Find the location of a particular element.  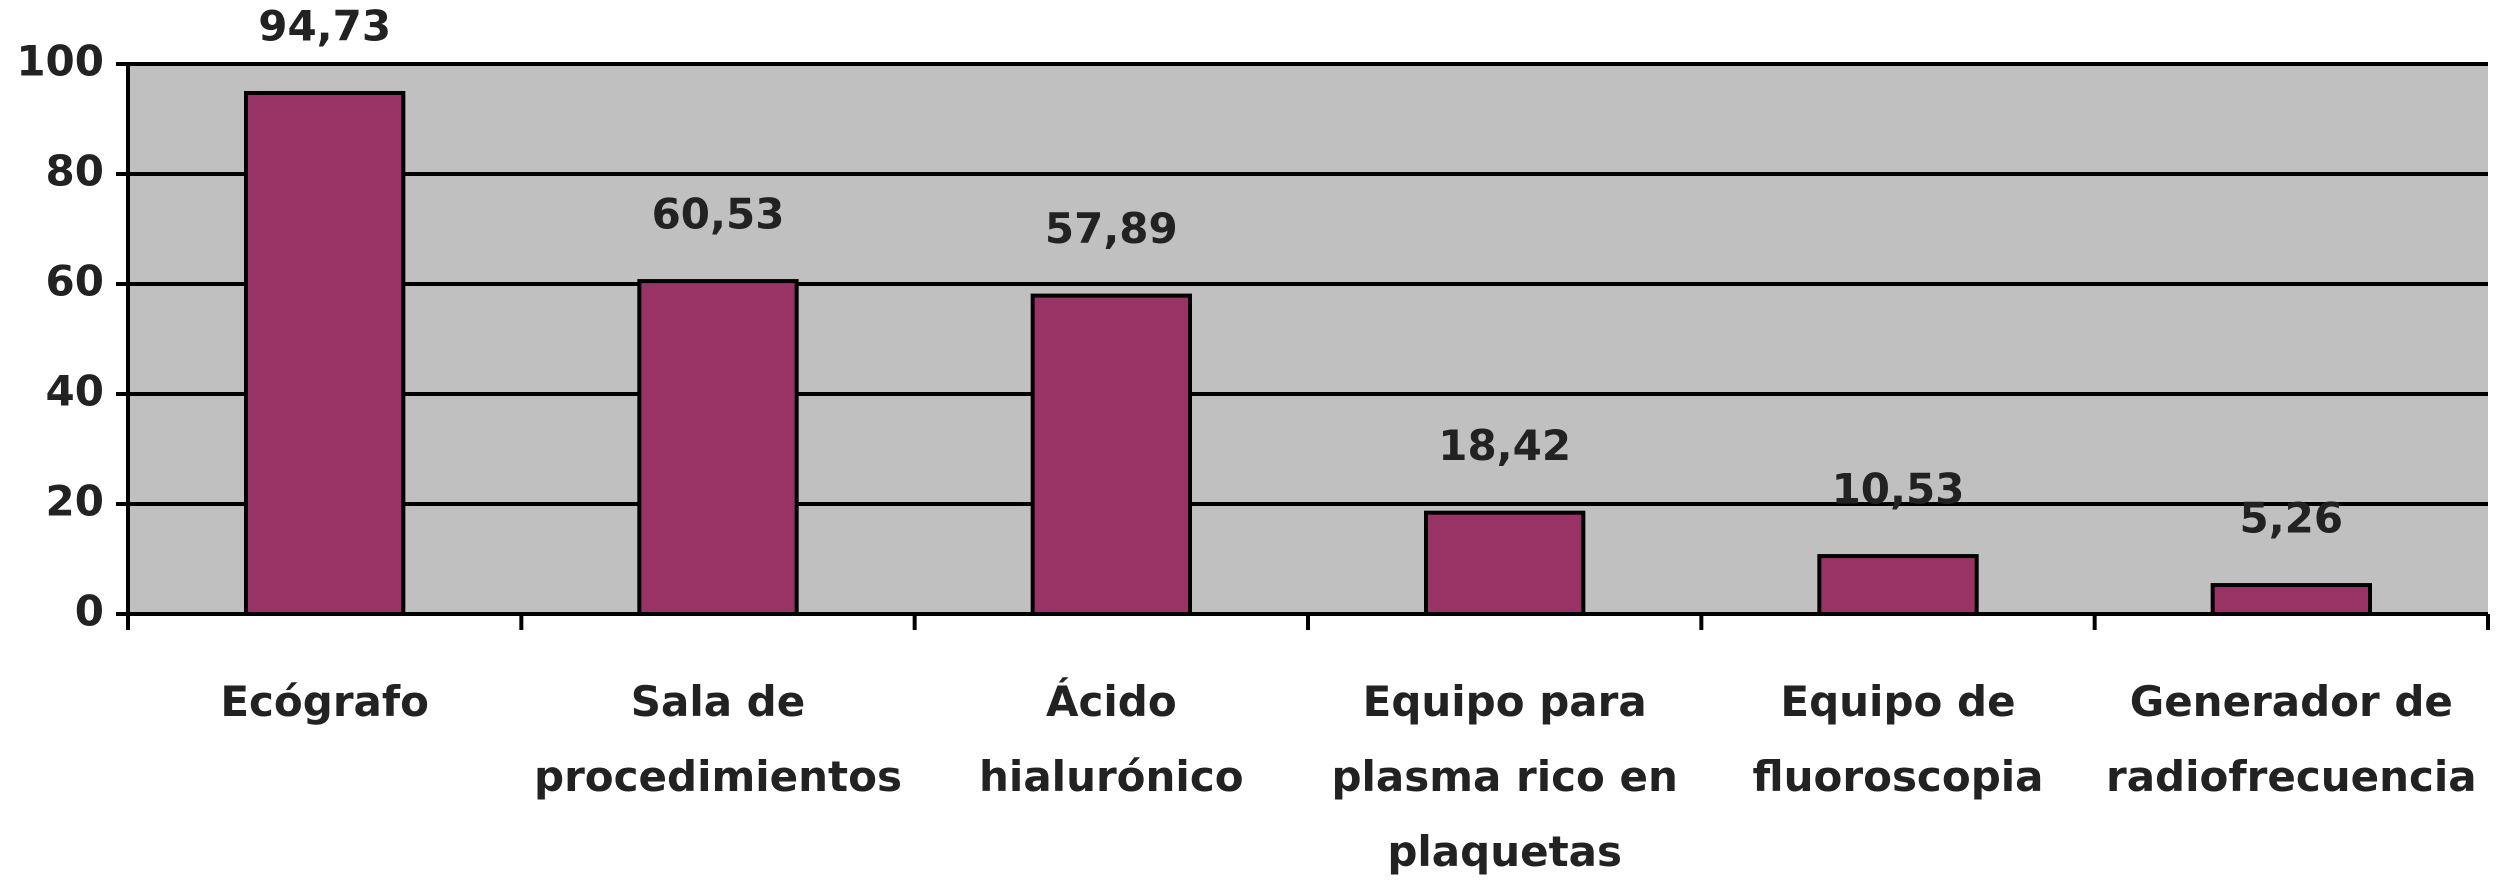

y-tick-label: 60 is located at coordinates (75, 281).